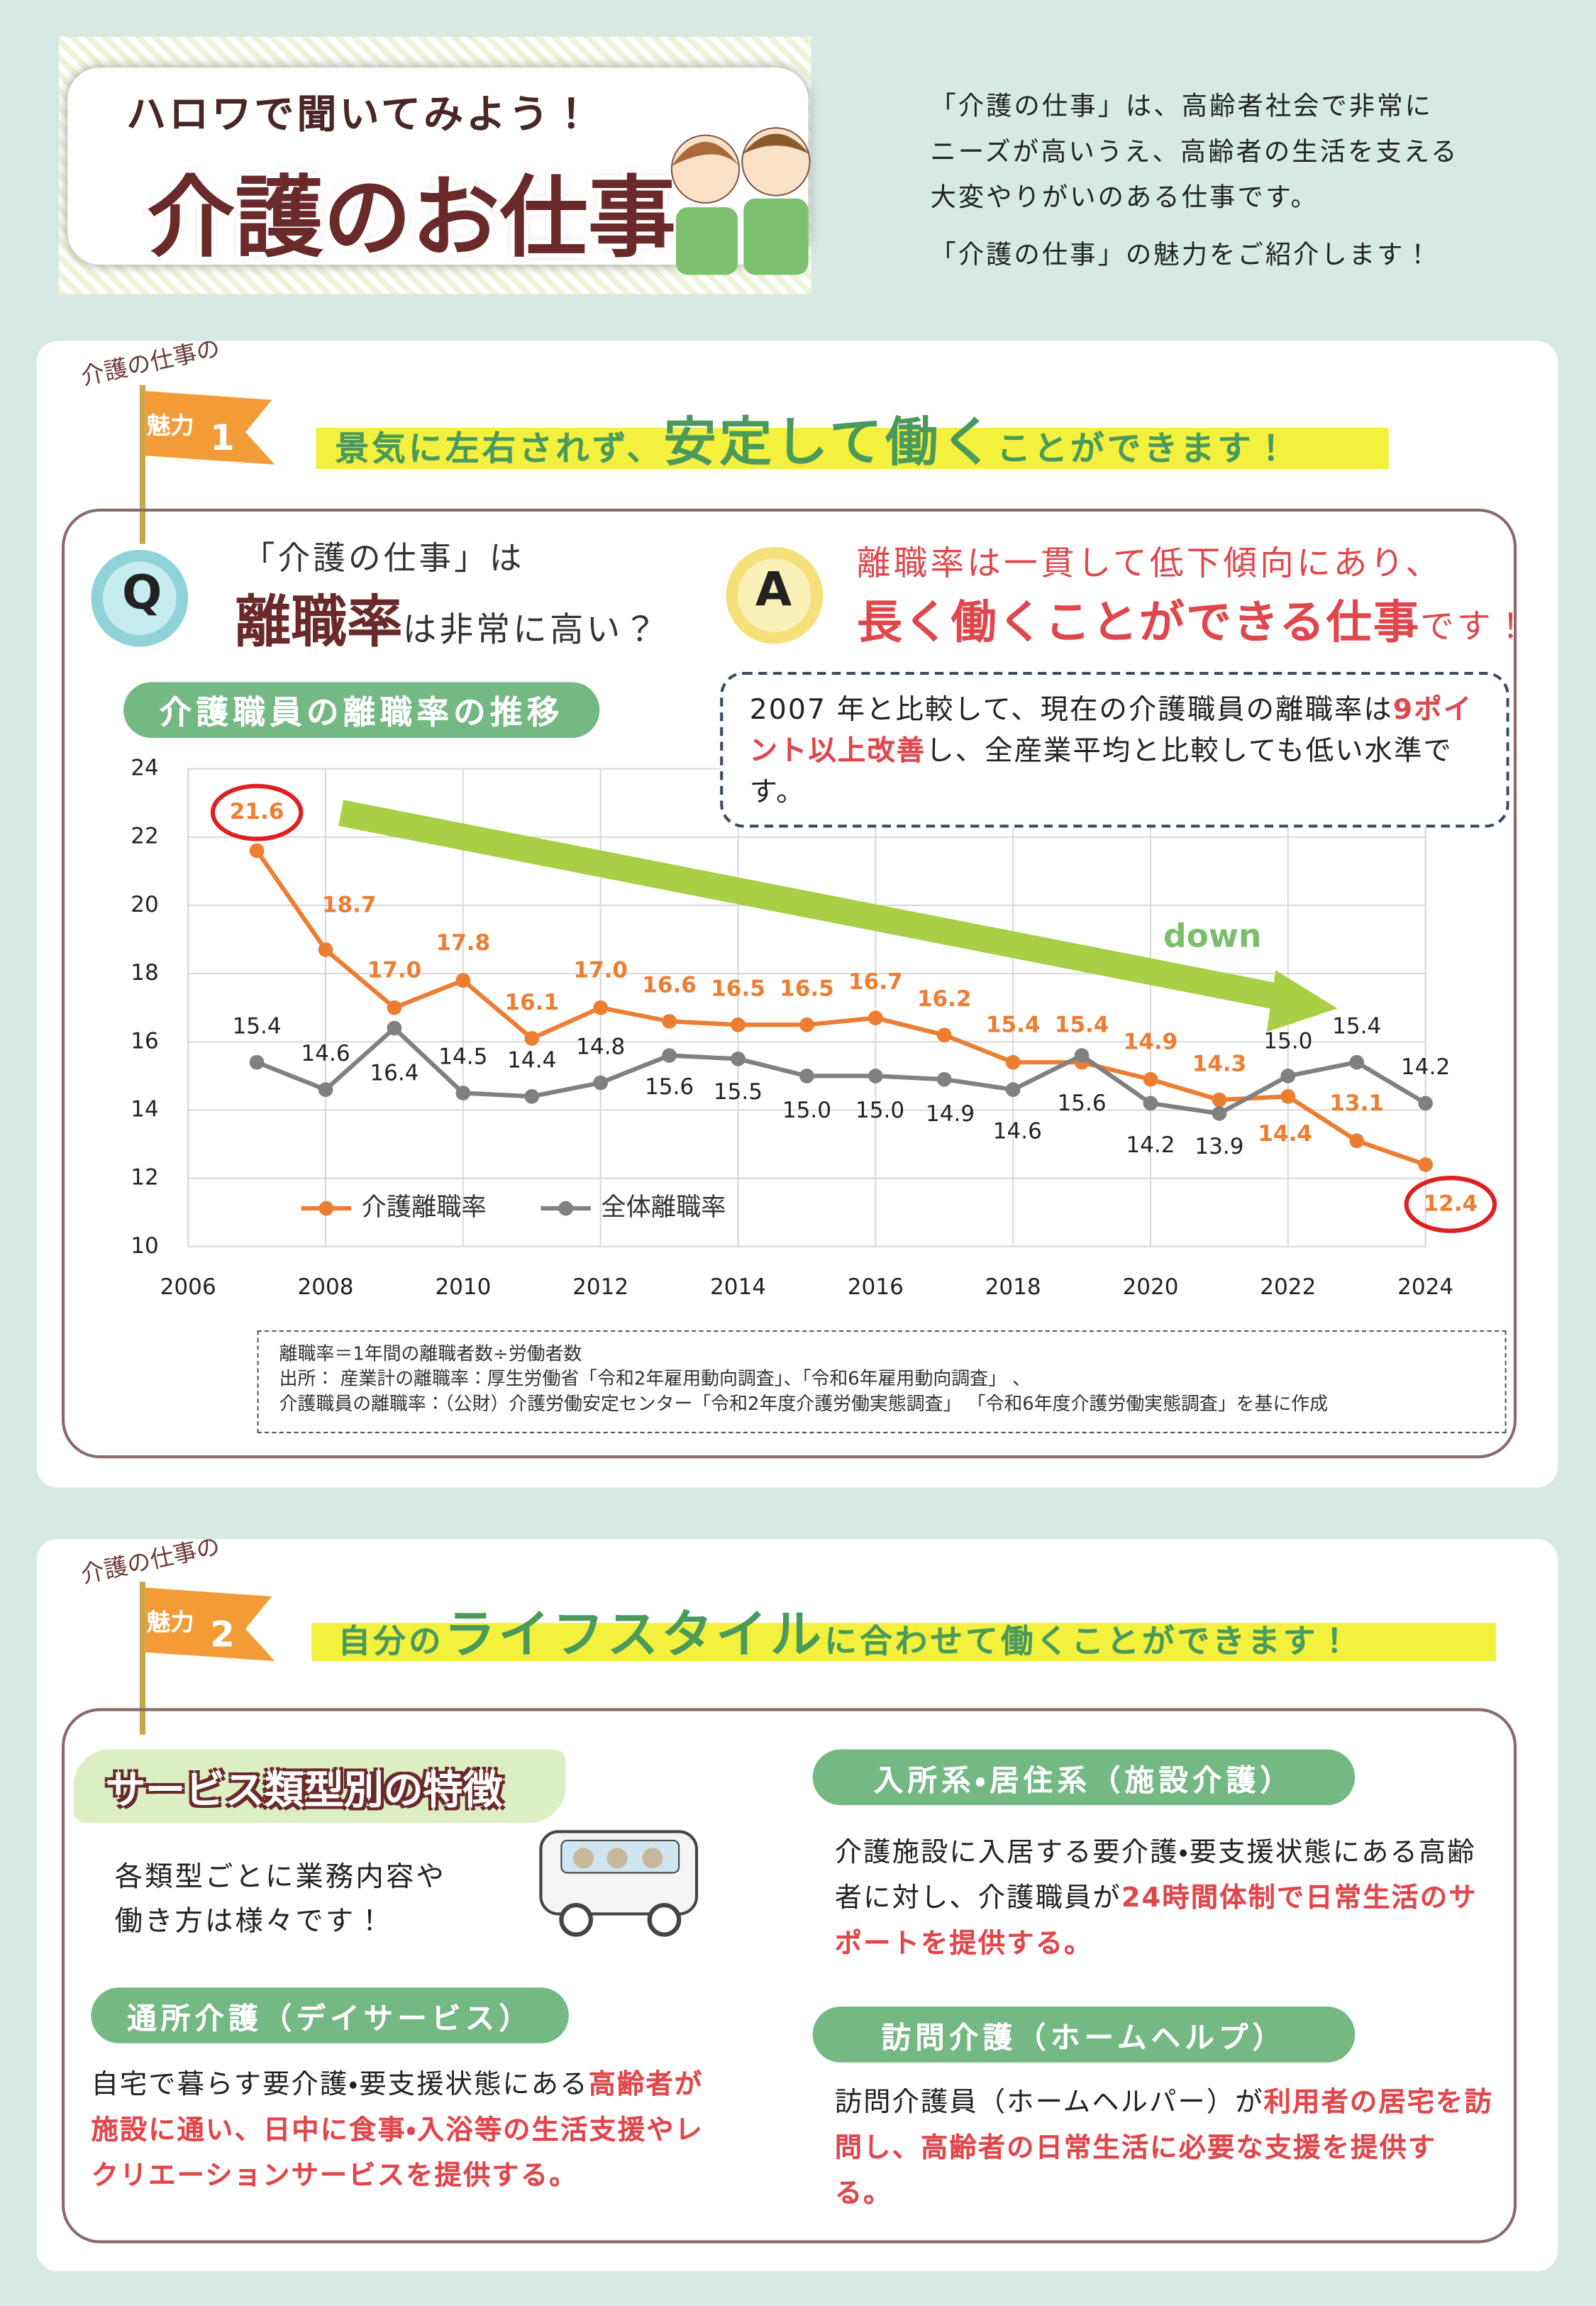 Image resolution: width=1596 pixels, height=2306 pixels. I want to click on intro-line: 「介護の仕事」は、高齢者社会で非常に, so click(1182, 107).